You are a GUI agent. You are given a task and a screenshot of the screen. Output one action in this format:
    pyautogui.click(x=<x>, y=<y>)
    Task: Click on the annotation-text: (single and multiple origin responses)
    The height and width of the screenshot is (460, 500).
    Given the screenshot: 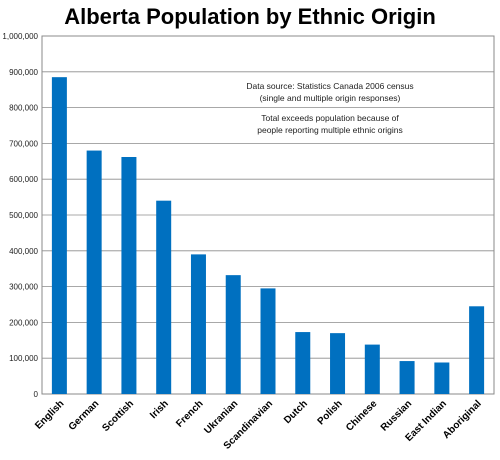 What is the action you would take?
    pyautogui.click(x=330, y=98)
    